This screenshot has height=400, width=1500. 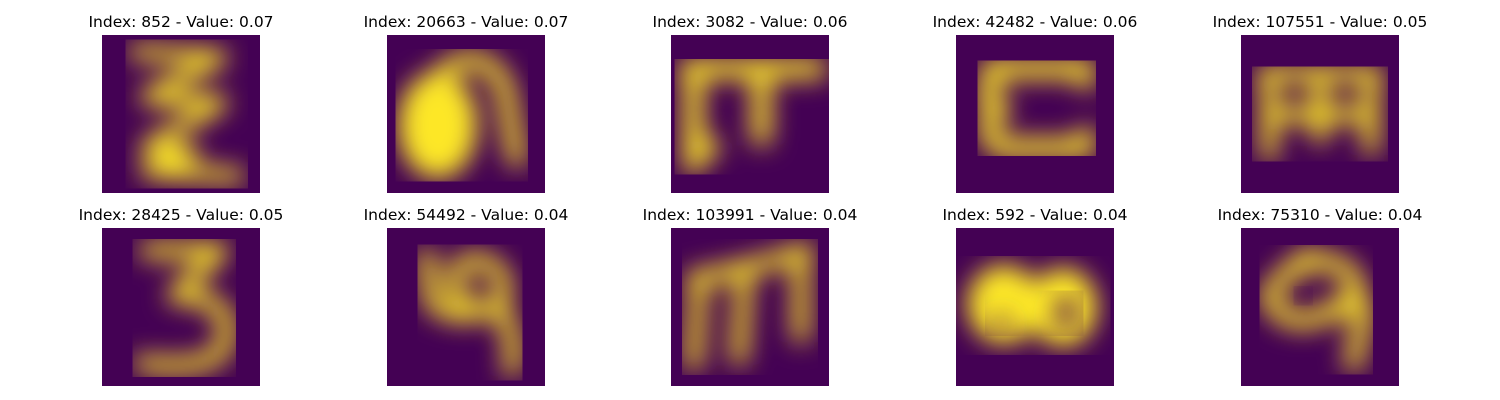 What do you see at coordinates (466, 215) in the screenshot?
I see `panel-title: Index: 54492 - Value: 0.04` at bounding box center [466, 215].